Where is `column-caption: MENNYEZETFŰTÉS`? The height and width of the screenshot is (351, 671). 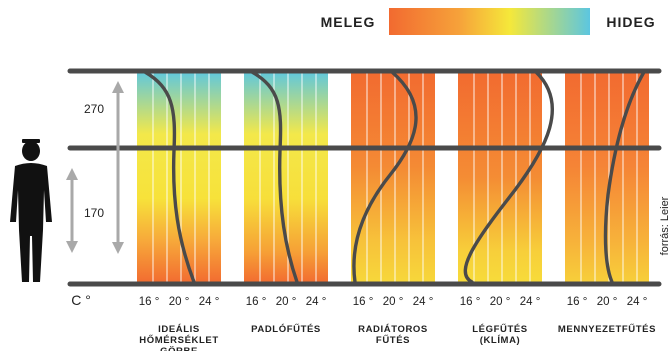 column-caption: MENNYEZETFŰTÉS is located at coordinates (607, 329).